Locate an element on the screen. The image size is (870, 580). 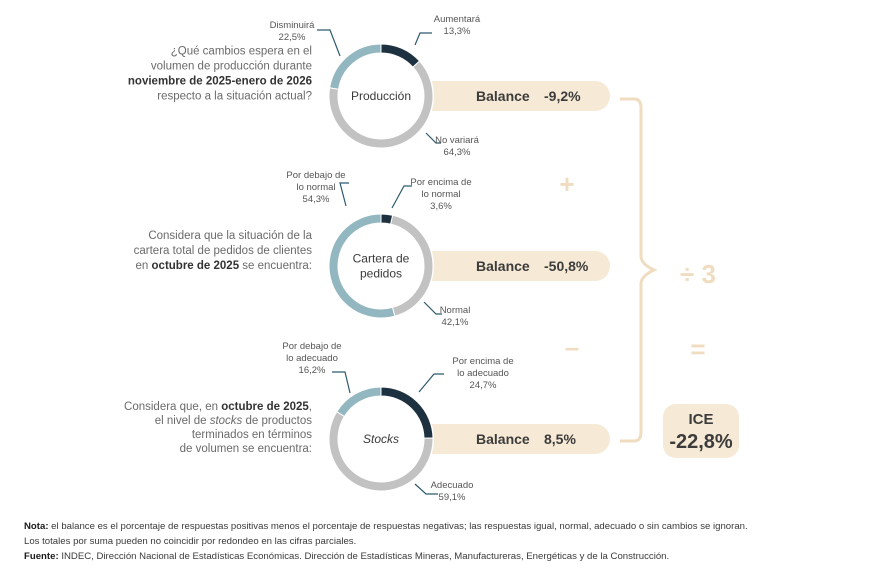
question-line: cartera total de pedidos de clientes is located at coordinates (223, 251).